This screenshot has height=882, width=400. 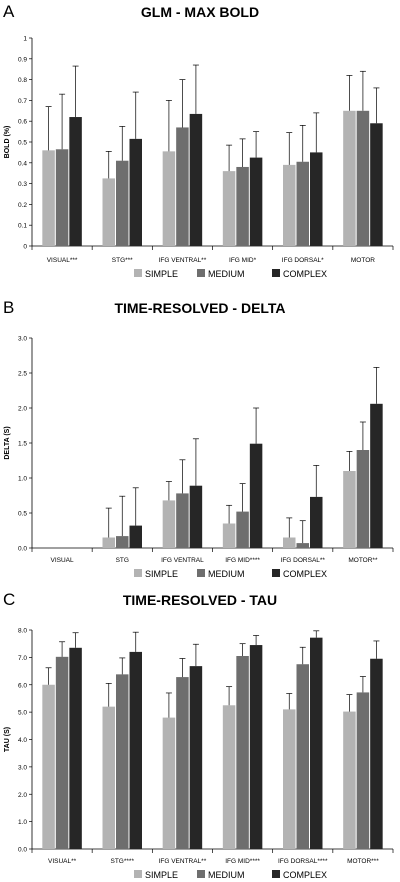 What do you see at coordinates (7, 739) in the screenshot?
I see `y-axis-label: TAU (S)` at bounding box center [7, 739].